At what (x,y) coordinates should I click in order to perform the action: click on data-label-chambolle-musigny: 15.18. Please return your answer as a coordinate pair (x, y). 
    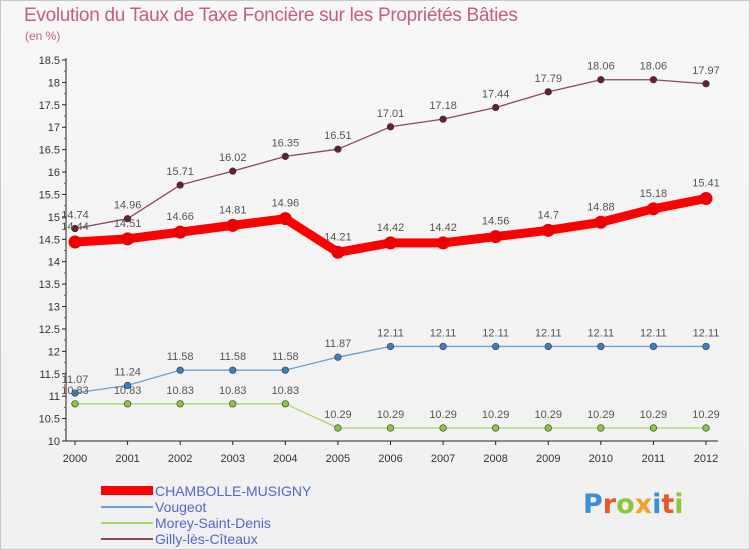
    Looking at the image, I should click on (654, 194).